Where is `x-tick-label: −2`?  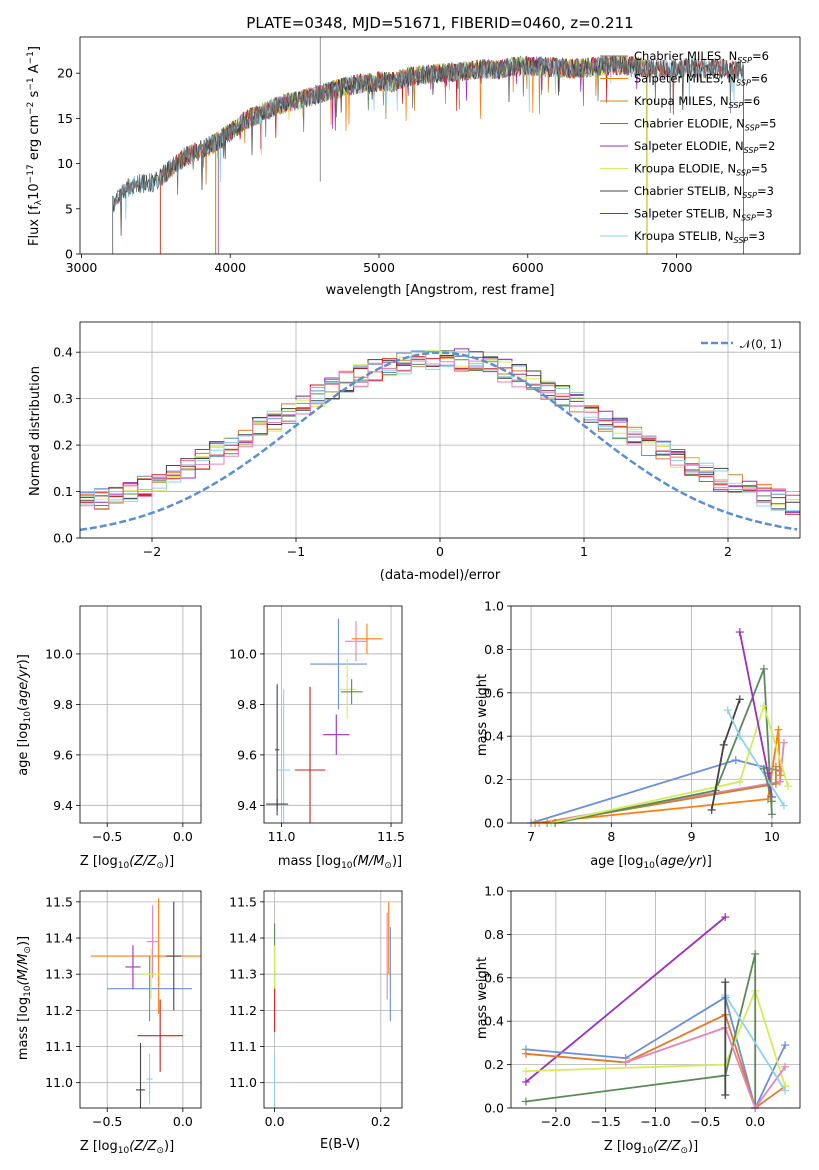 x-tick-label: −2 is located at coordinates (152, 551).